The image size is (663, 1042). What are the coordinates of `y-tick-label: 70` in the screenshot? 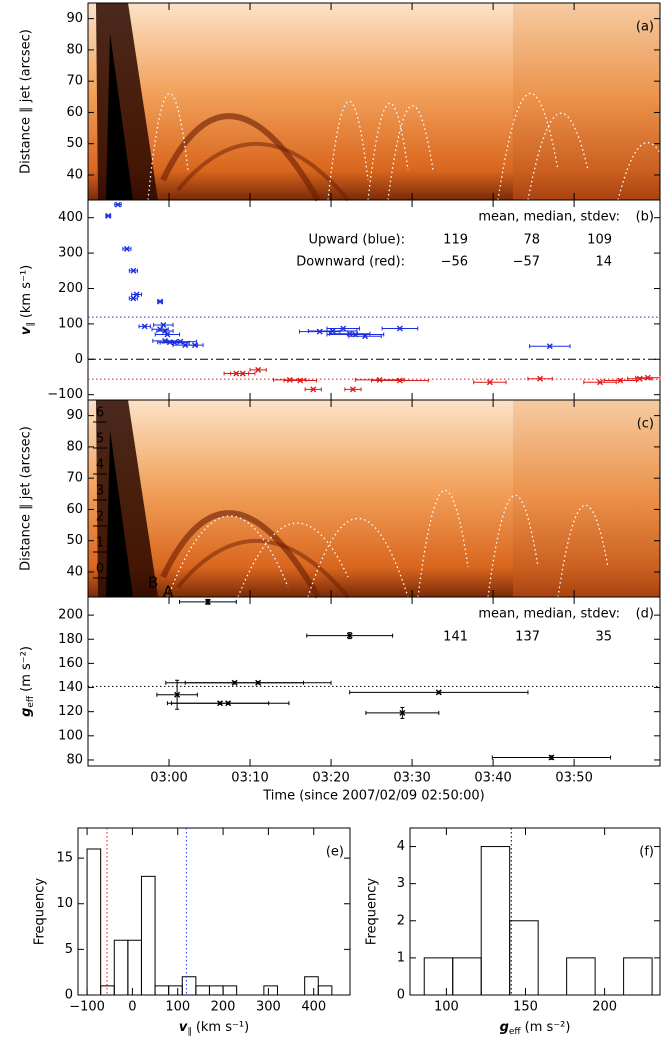 It's located at (74, 81).